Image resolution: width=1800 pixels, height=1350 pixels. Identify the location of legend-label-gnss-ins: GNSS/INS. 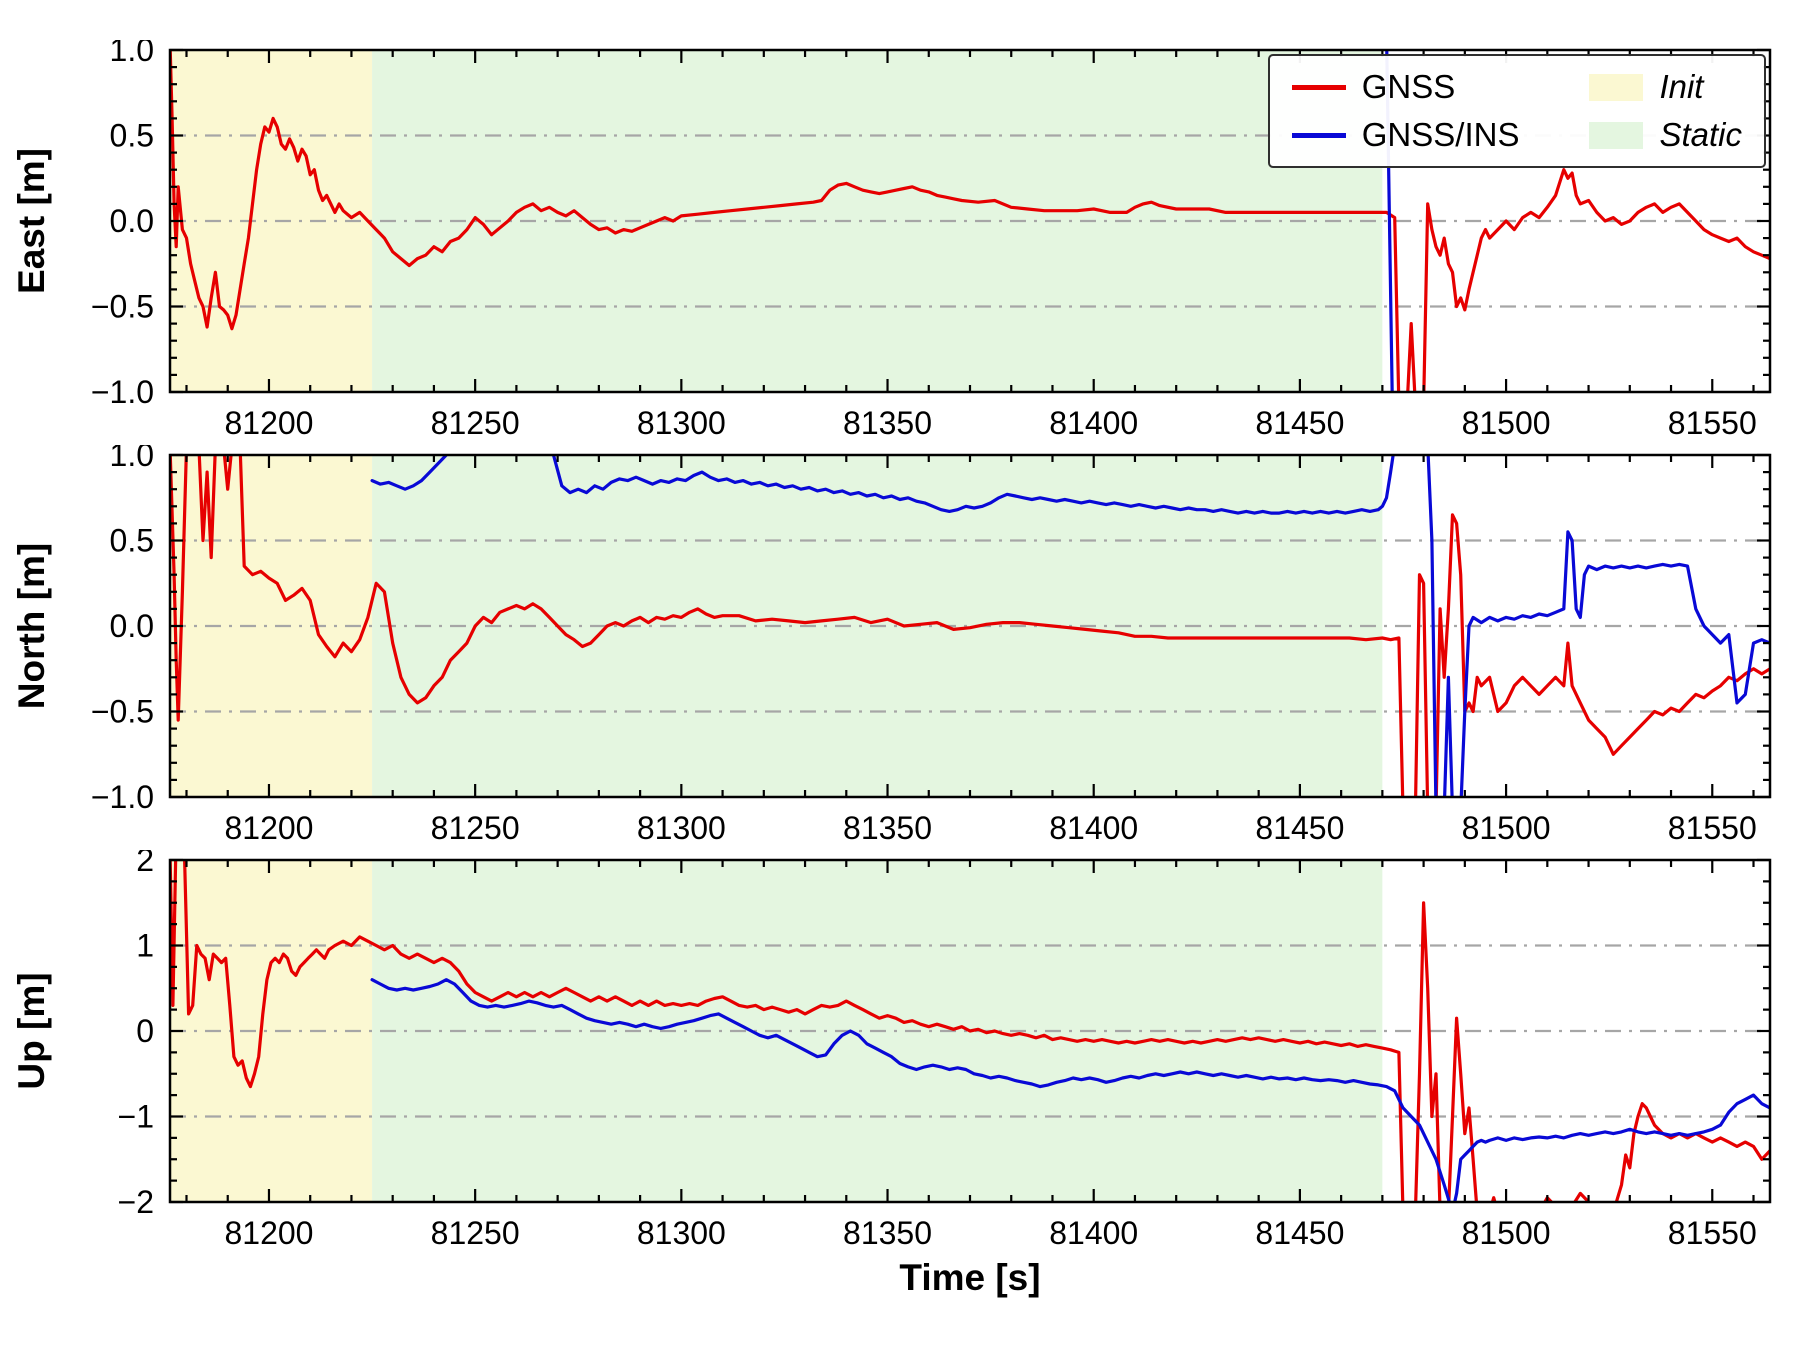
(1440, 134).